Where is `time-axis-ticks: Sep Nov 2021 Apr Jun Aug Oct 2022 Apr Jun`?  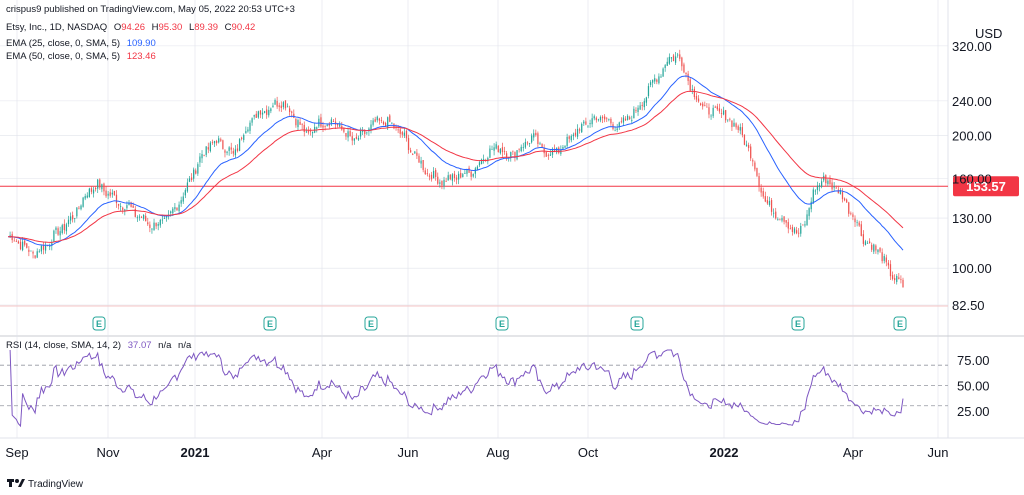
time-axis-ticks: Sep Nov 2021 Apr Jun Aug Oct 2022 Apr Jun is located at coordinates (476, 452).